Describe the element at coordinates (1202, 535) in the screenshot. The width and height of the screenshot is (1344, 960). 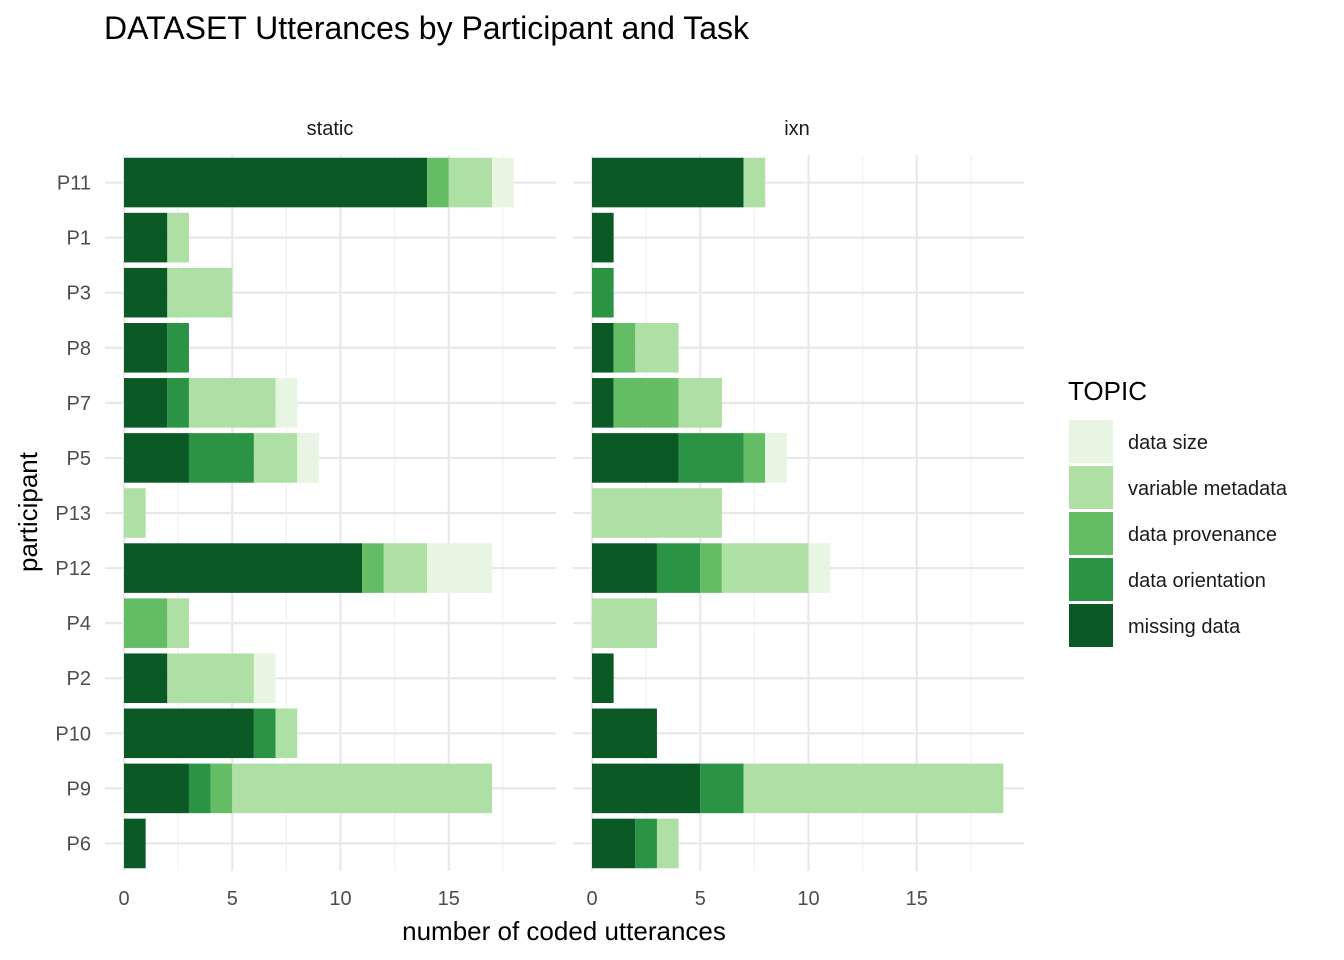
I see `legend-label-data-provenance: data provenance` at that location.